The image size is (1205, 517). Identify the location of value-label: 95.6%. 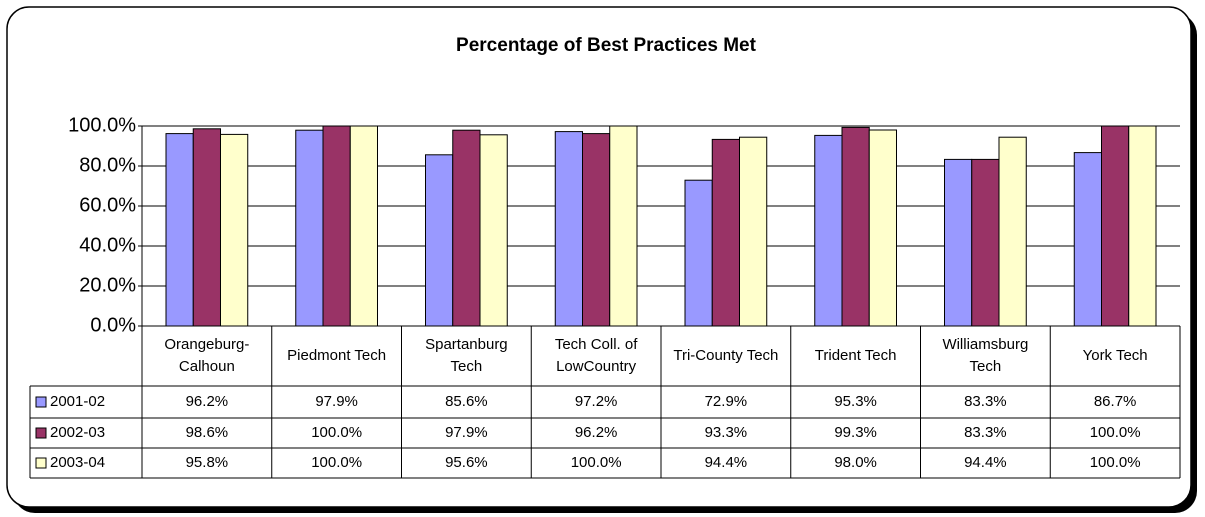
(466, 462).